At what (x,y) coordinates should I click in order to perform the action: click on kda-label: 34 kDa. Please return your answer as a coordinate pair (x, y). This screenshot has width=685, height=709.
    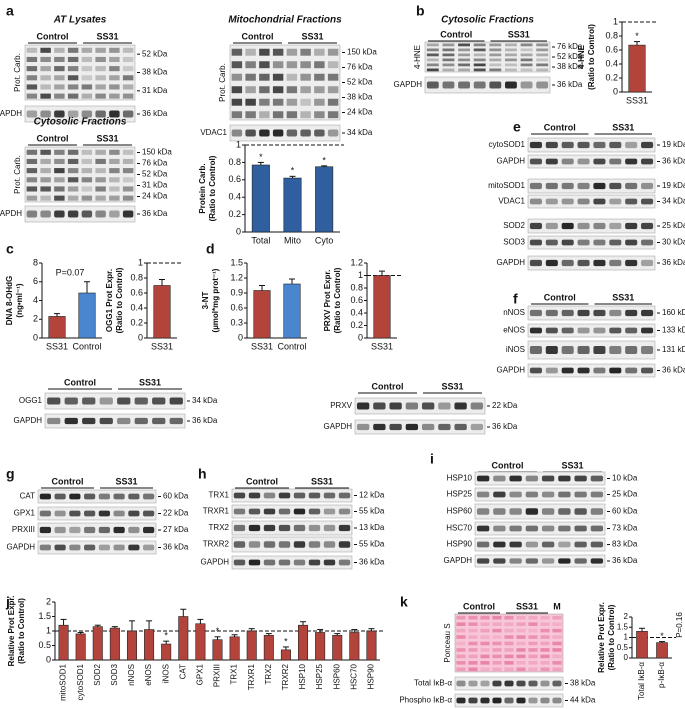
    Looking at the image, I should click on (673, 201).